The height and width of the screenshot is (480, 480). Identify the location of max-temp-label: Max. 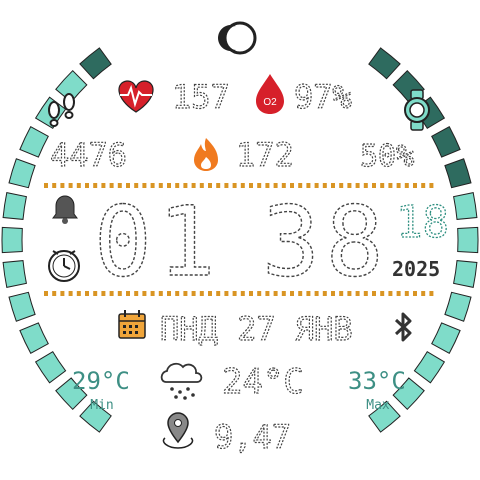
(378, 405).